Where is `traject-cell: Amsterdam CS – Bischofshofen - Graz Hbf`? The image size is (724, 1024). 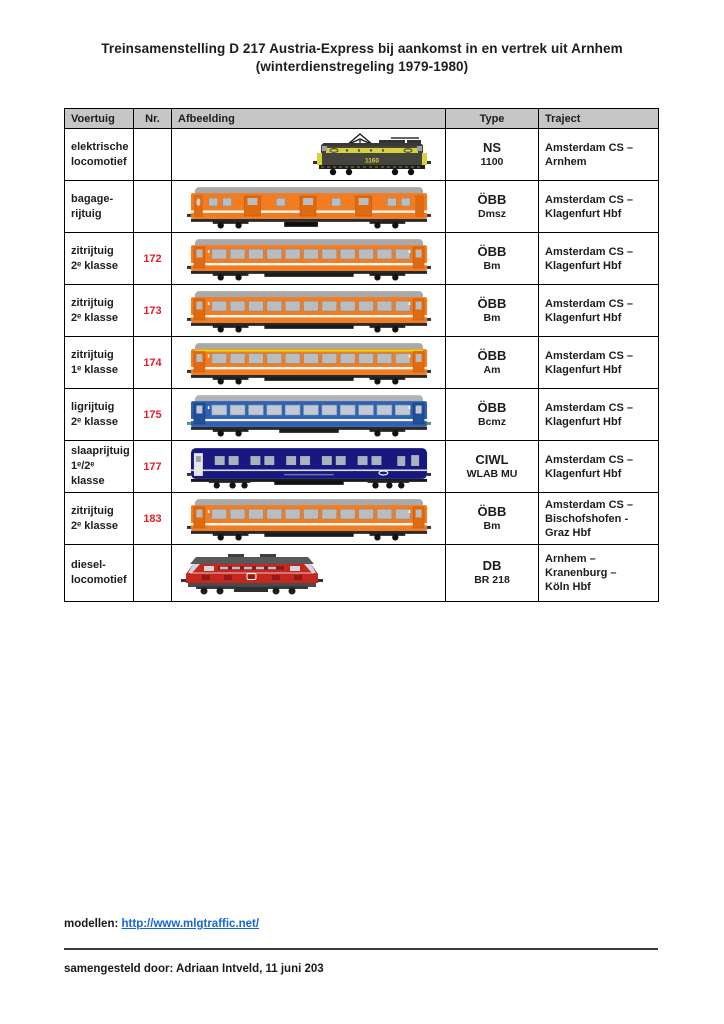
traject-cell: Amsterdam CS – Bischofshofen - Graz Hbf is located at coordinates (598, 518).